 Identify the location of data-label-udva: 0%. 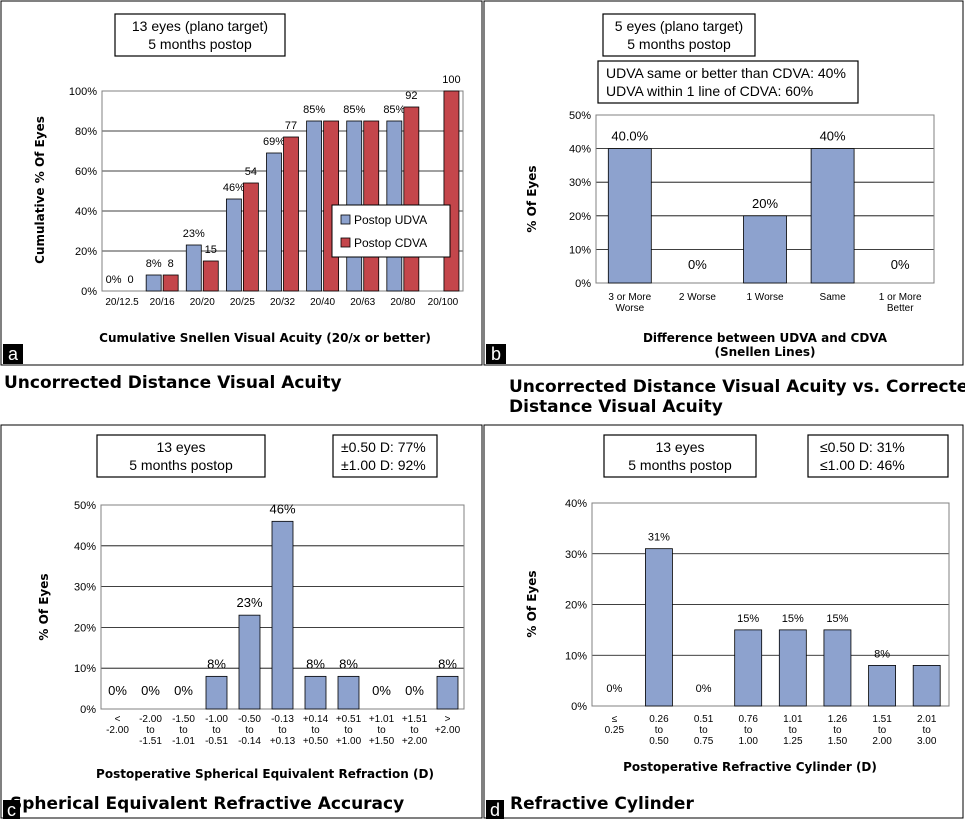
(114, 280).